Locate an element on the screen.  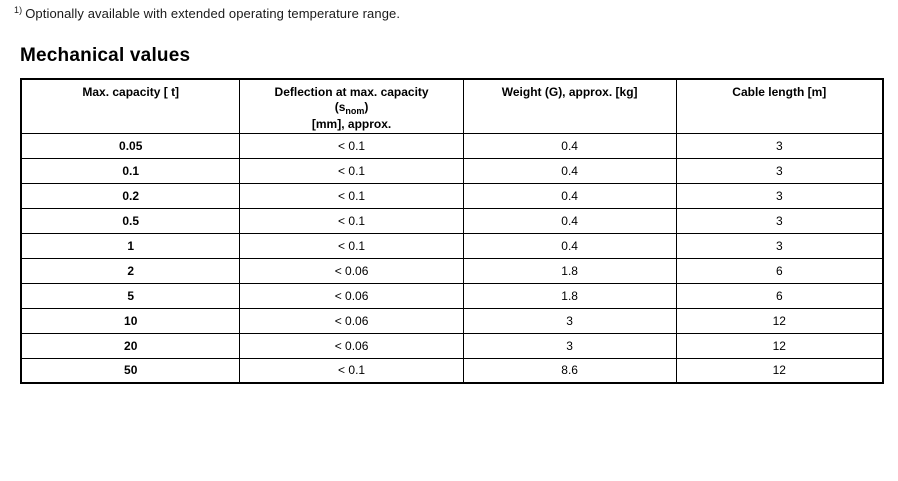
table-row: 10 < 0.06 3 12 is located at coordinates (452, 320).